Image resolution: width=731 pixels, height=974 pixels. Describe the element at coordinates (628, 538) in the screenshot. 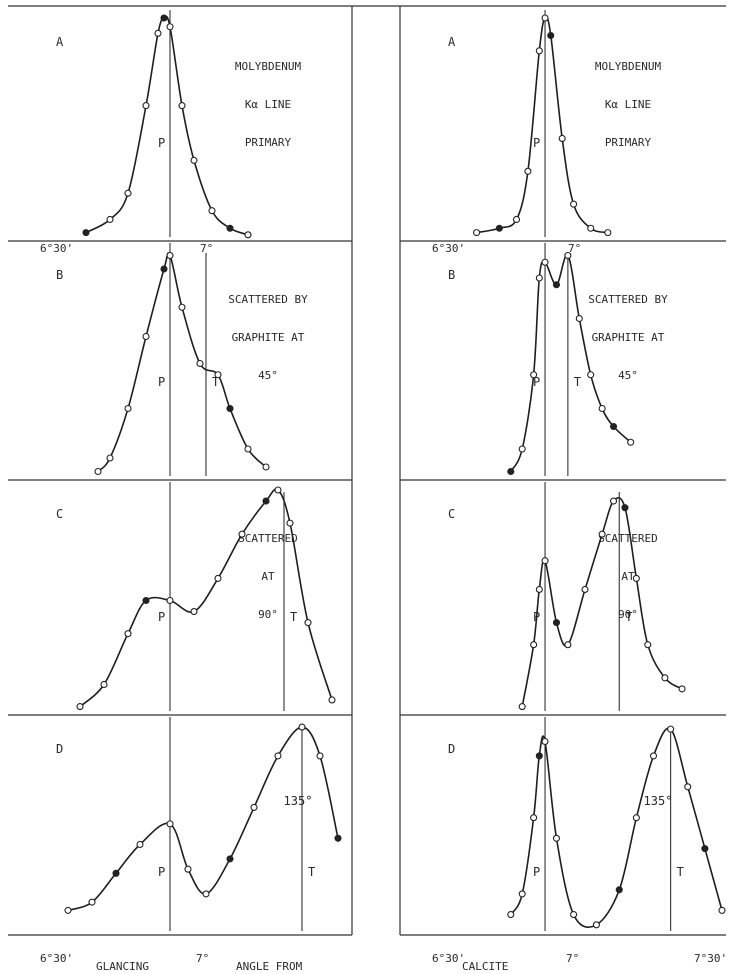

I see `panel-annotation: SCATTERED` at that location.